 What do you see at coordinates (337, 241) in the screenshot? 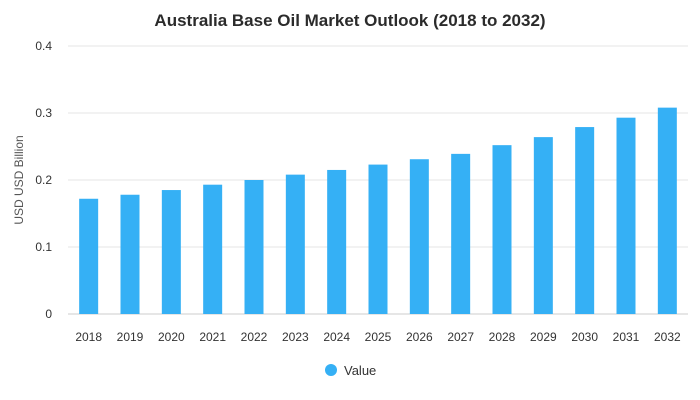
I see `bar-2024` at bounding box center [337, 241].